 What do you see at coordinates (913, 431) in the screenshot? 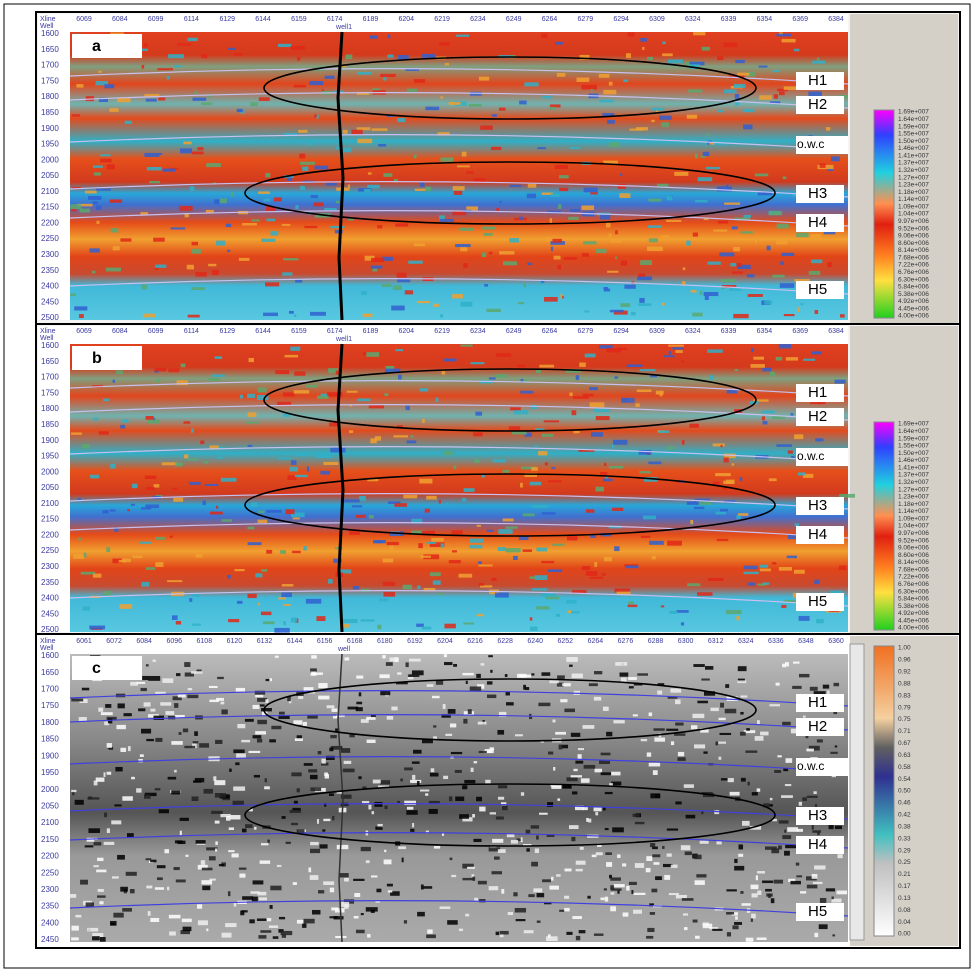
I see `colorbar-label: 1.64e+007` at bounding box center [913, 431].